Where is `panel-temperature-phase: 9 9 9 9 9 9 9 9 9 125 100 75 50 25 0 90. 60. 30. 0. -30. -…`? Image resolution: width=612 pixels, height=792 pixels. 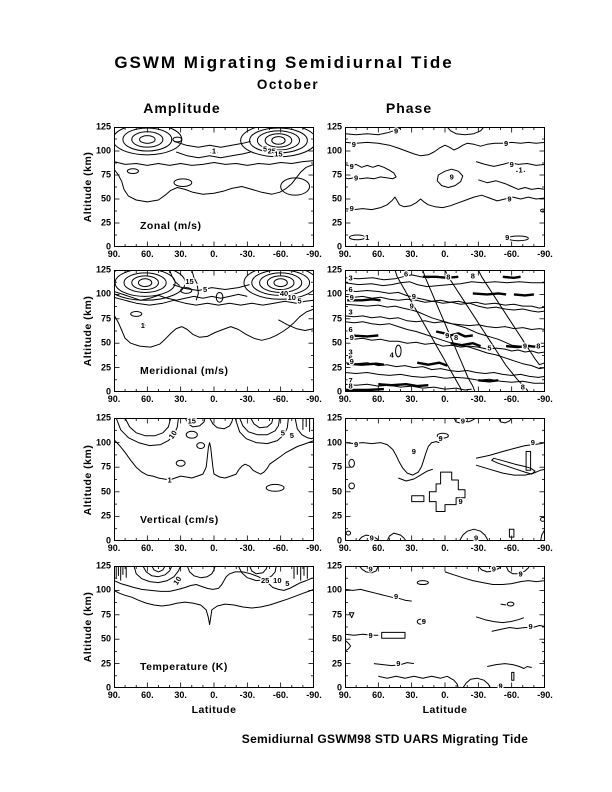 panel-temperature-phase: 9 9 9 9 9 9 9 9 9 125 100 75 50 25 0 90. 60. 30. 0. -30. -… is located at coordinates (440, 630).